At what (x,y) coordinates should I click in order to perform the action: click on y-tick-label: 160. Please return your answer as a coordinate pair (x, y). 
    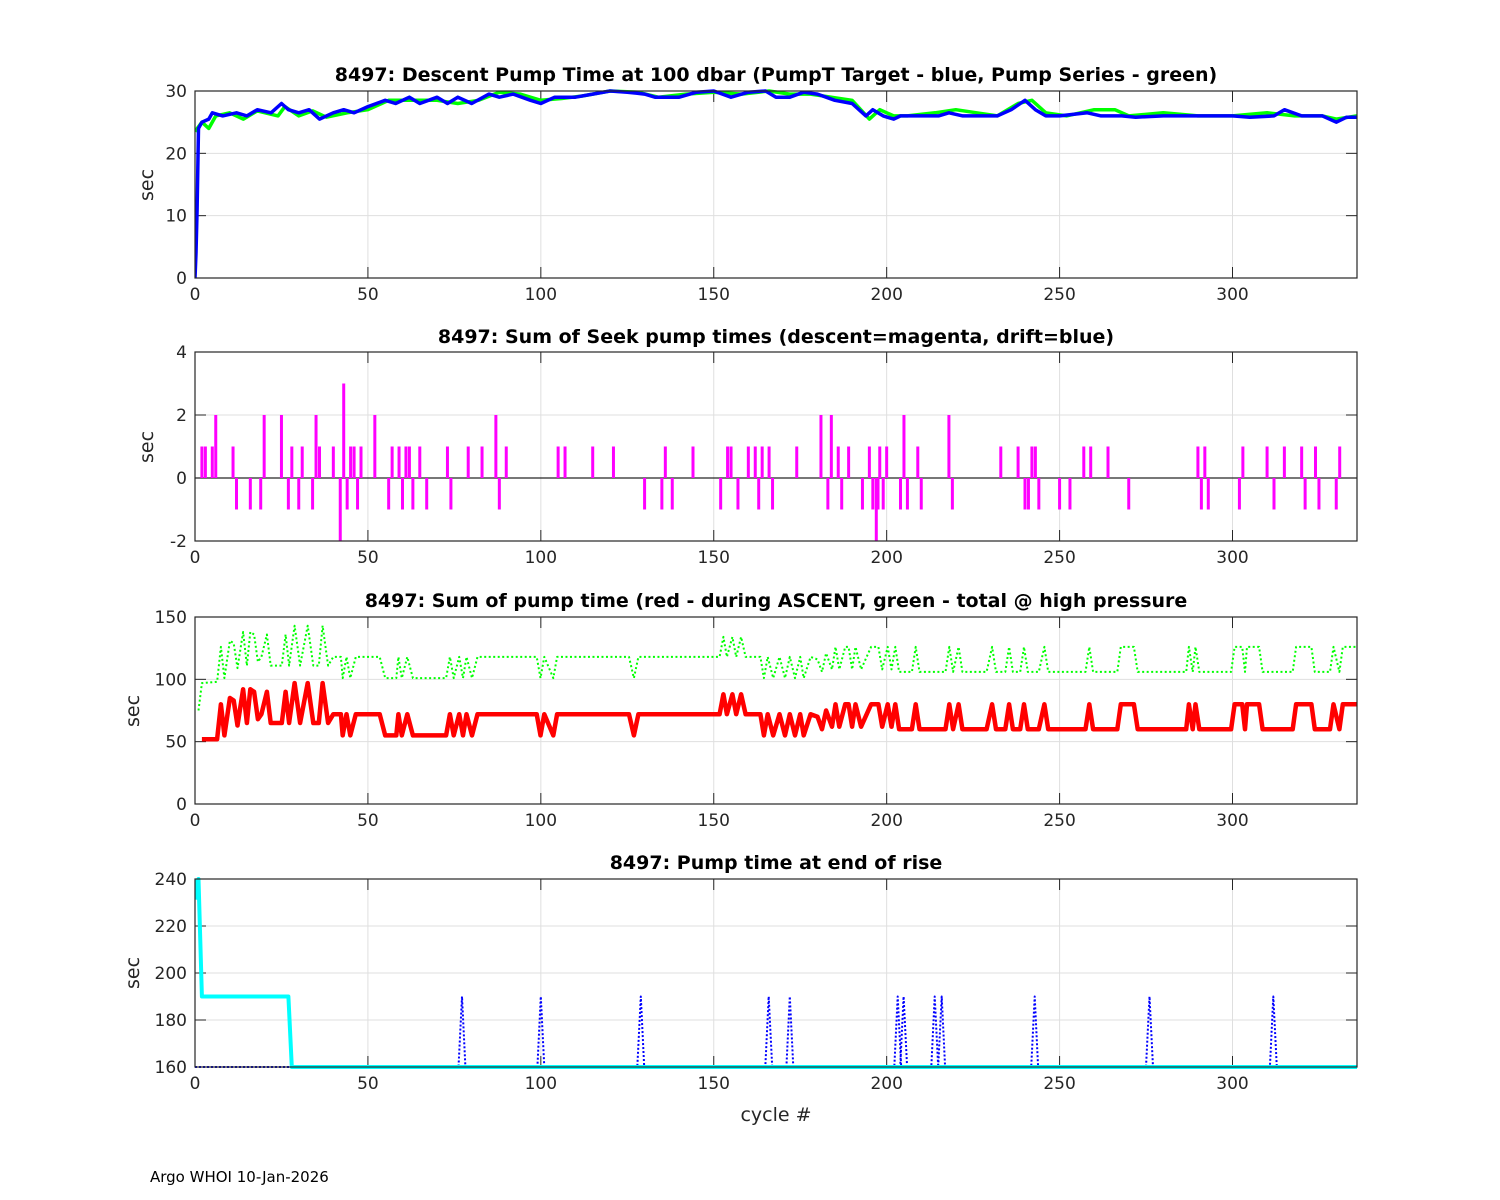
    Looking at the image, I should click on (171, 1068).